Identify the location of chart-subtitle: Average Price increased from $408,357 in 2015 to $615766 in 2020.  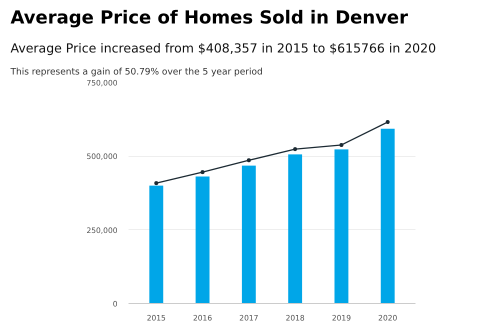
(223, 48).